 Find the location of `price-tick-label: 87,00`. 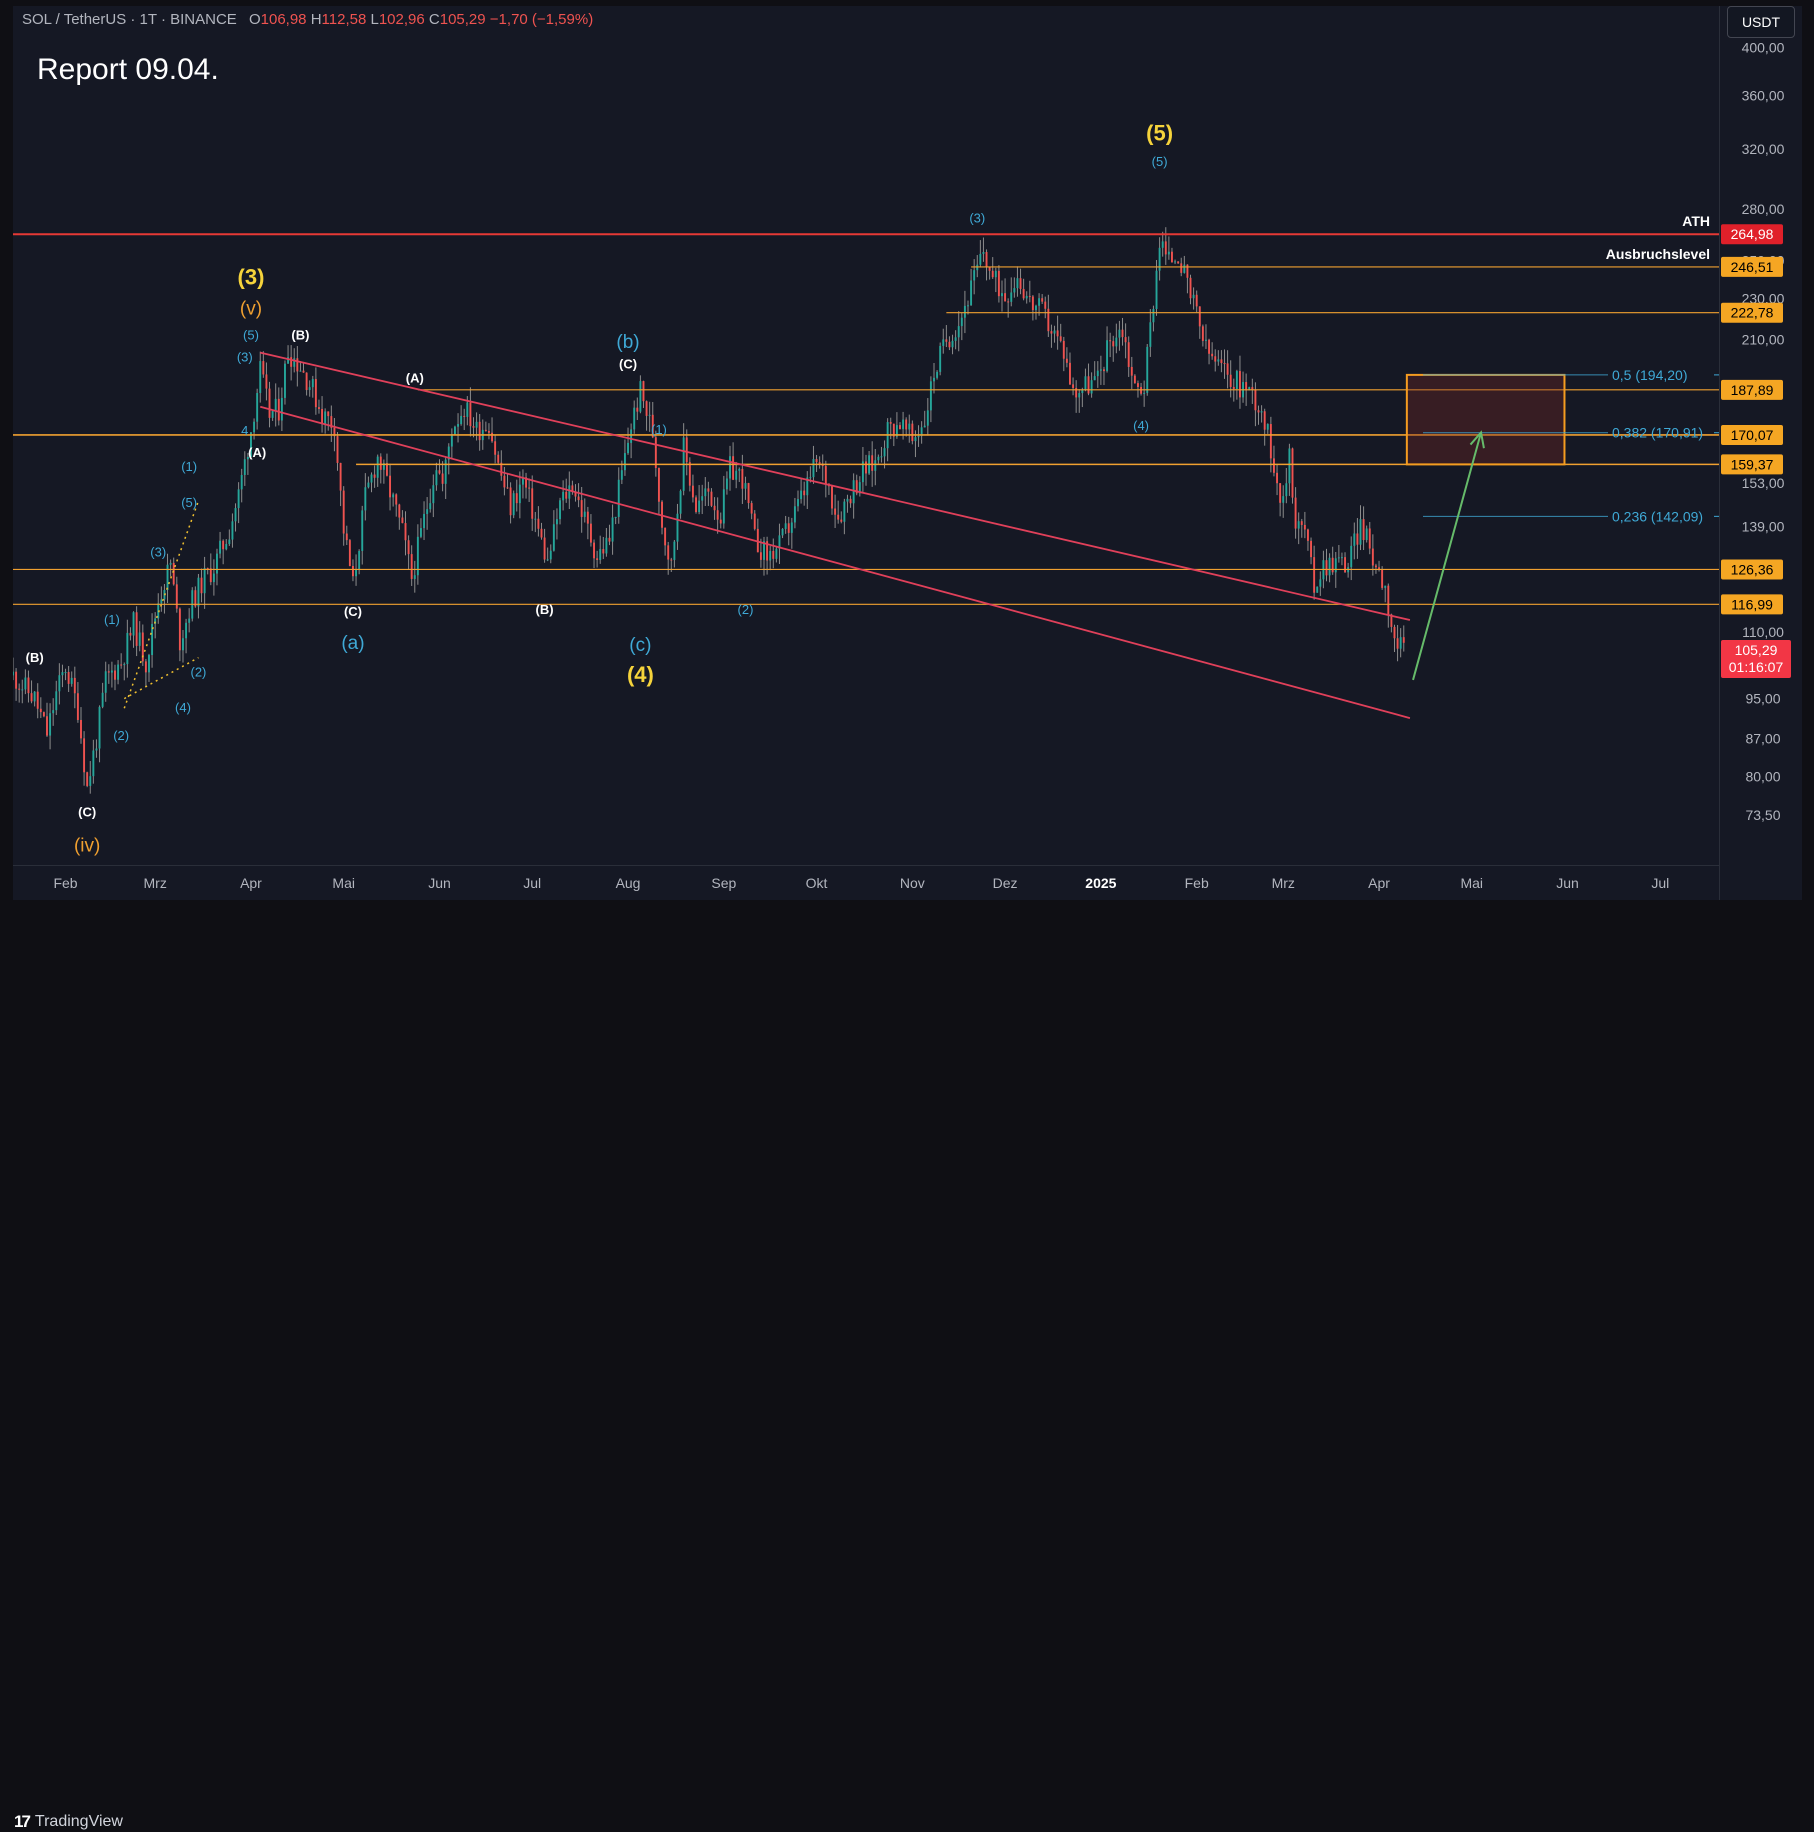

price-tick-label: 87,00 is located at coordinates (1762, 738).